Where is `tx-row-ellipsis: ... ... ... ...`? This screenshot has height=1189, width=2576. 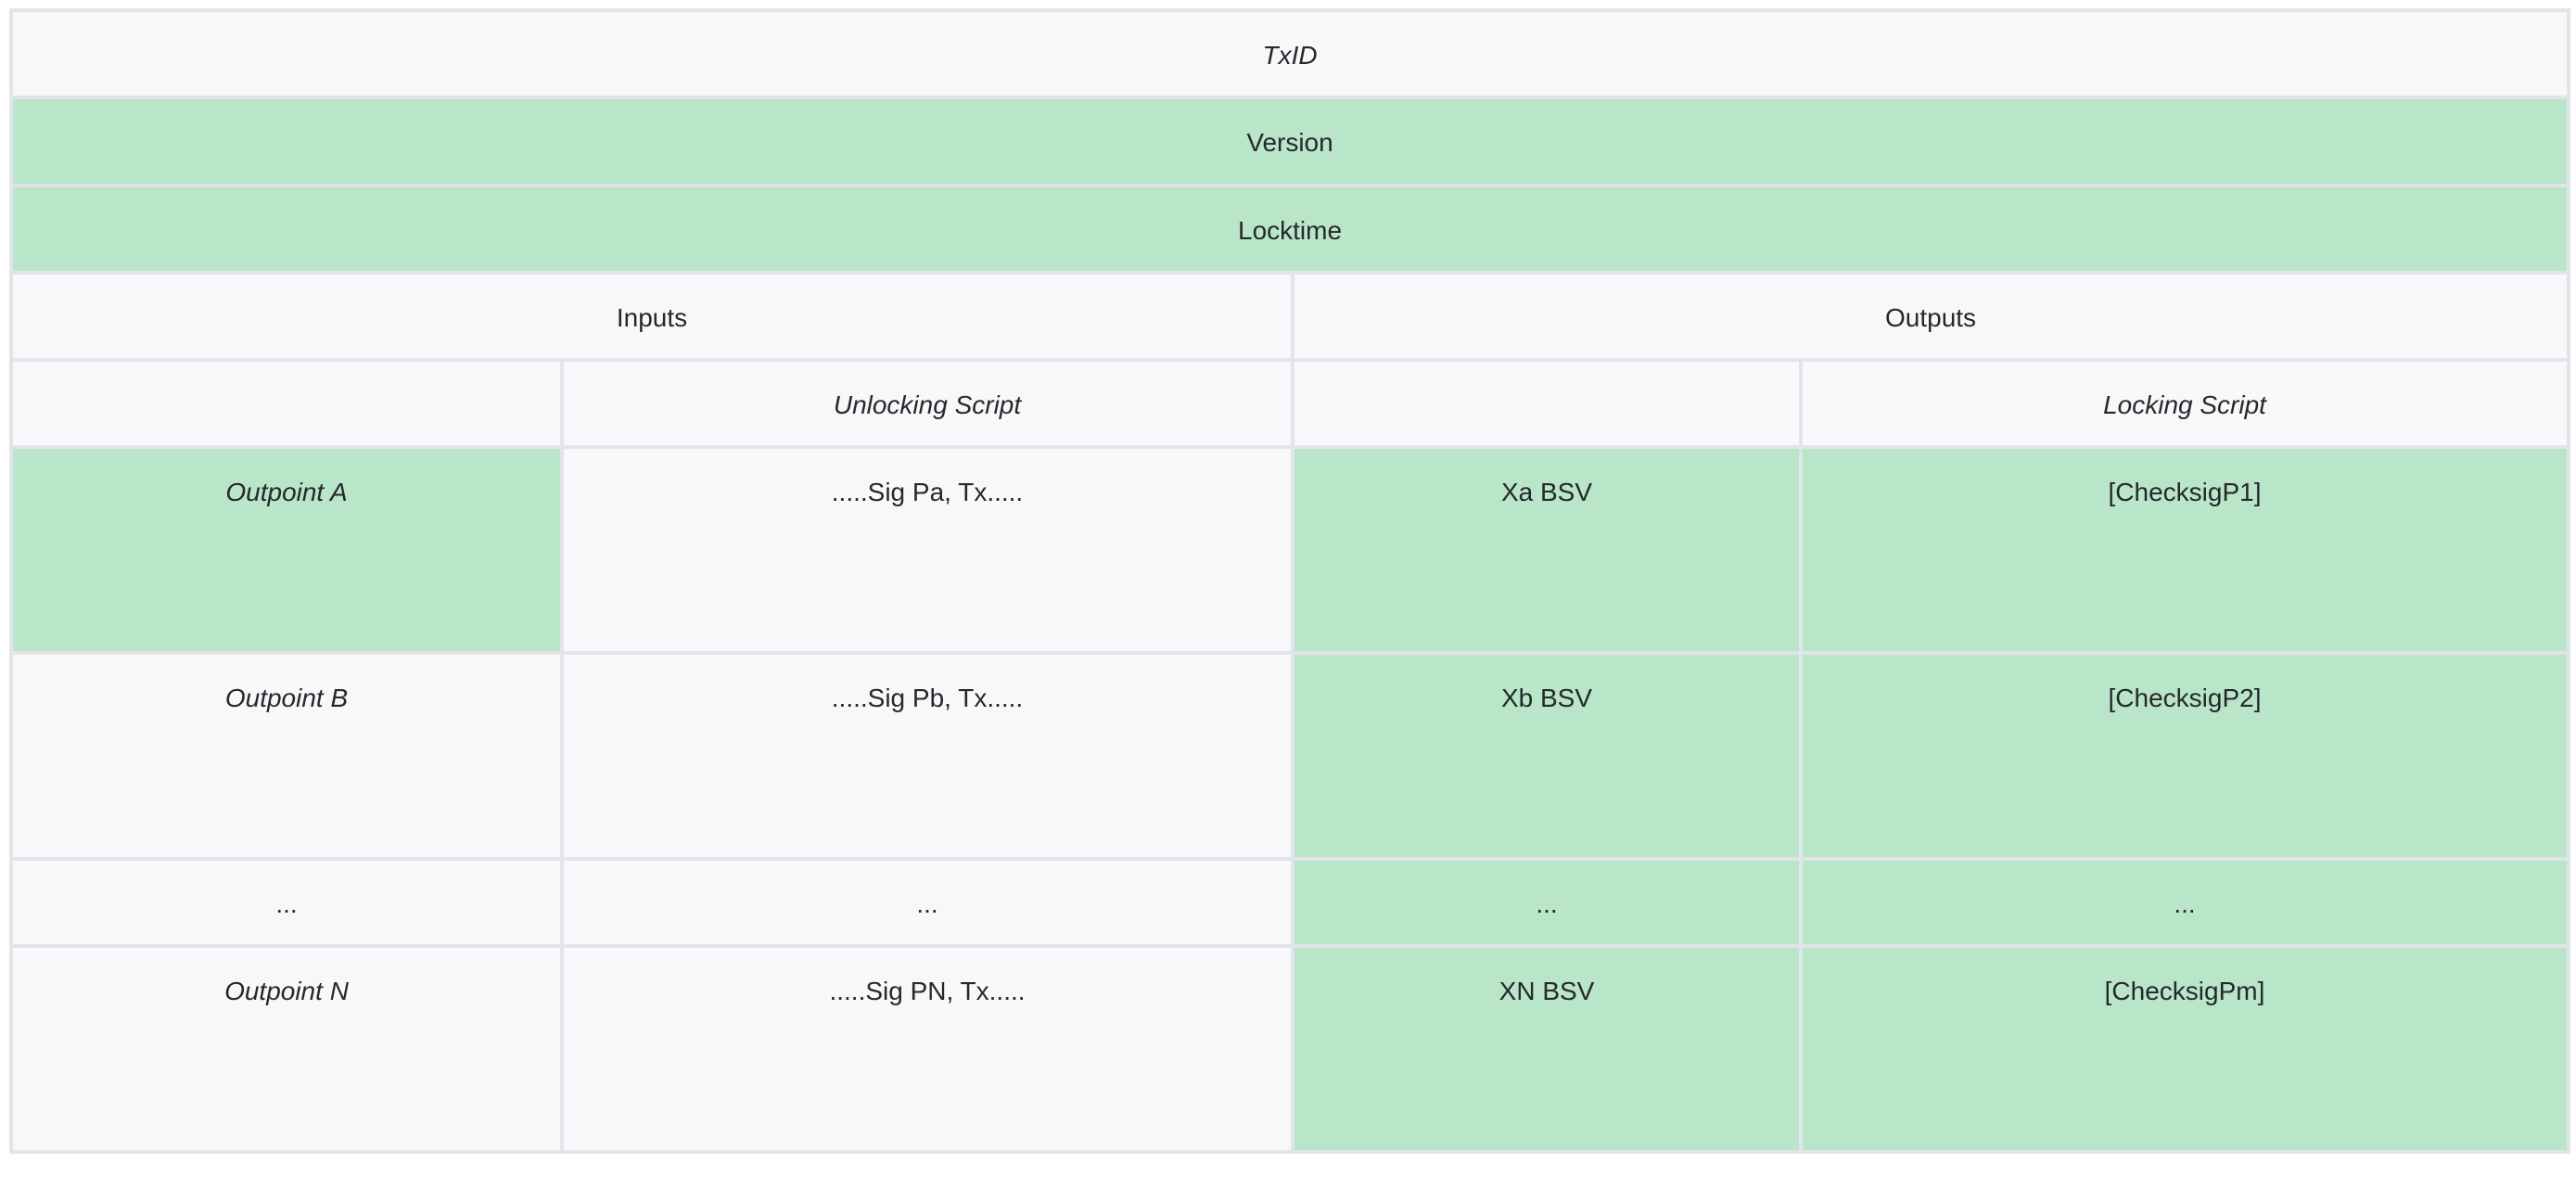
tx-row-ellipsis: ... ... ... ... is located at coordinates (1290, 902).